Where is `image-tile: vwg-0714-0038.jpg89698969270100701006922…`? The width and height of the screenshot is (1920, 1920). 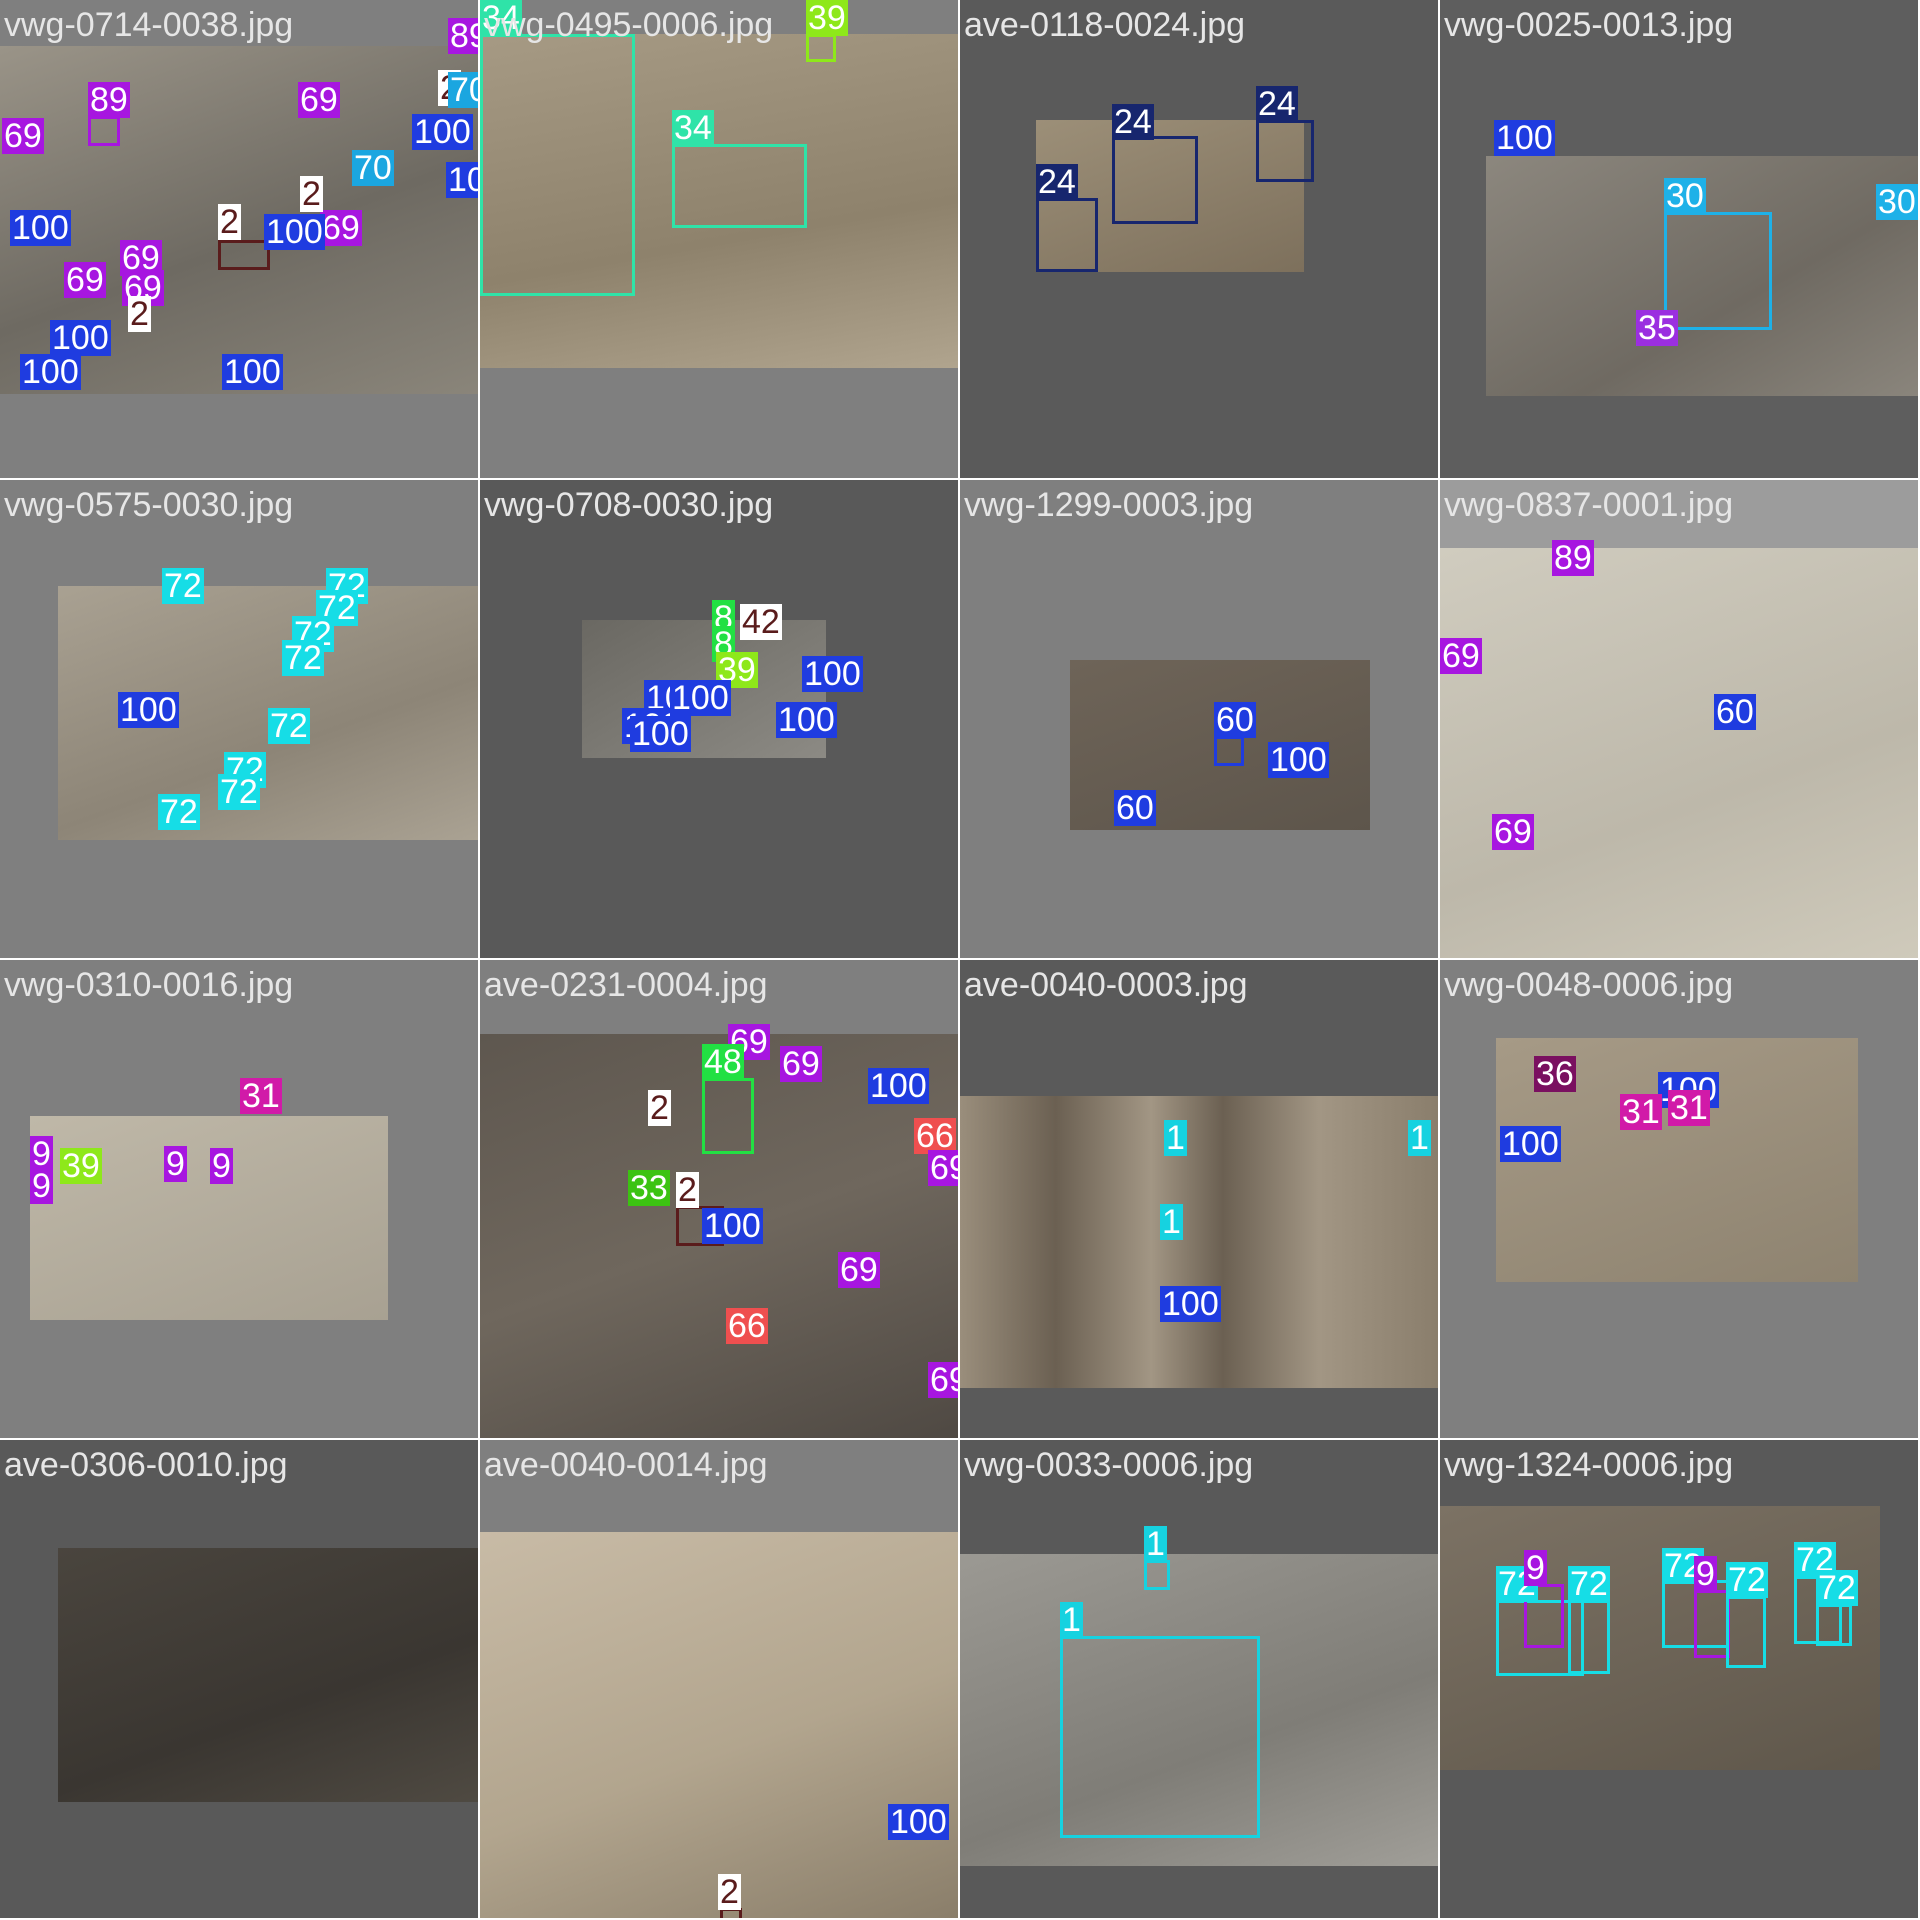 image-tile: vwg-0714-0038.jpg89698969270100701006922… is located at coordinates (239, 239).